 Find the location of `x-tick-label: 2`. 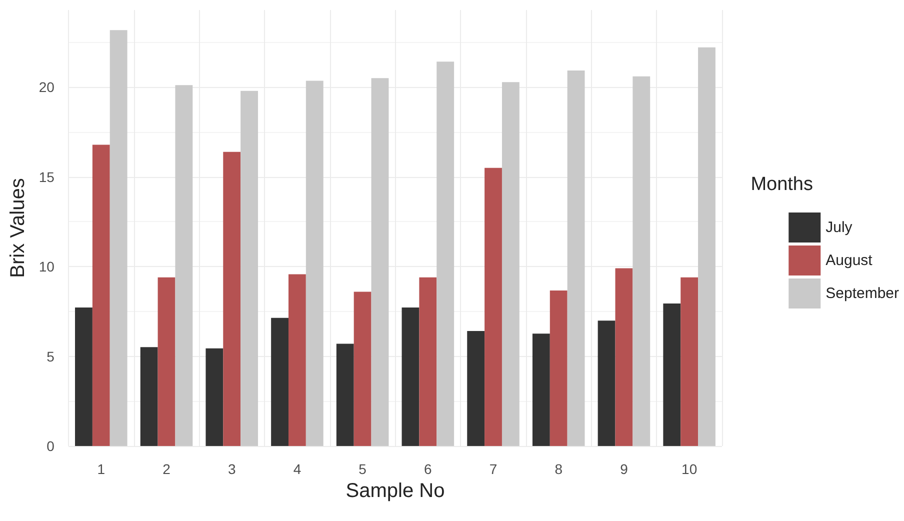

x-tick-label: 2 is located at coordinates (166, 469).